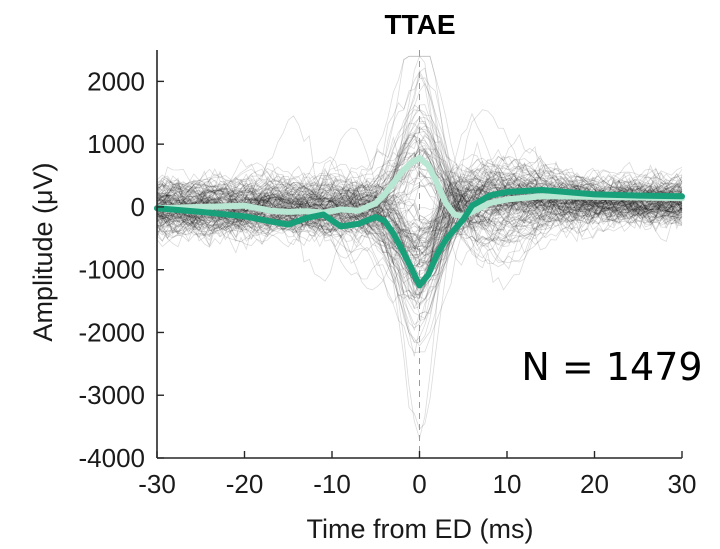 Image resolution: width=720 pixels, height=549 pixels. I want to click on y-tick-label: 0, so click(138, 207).